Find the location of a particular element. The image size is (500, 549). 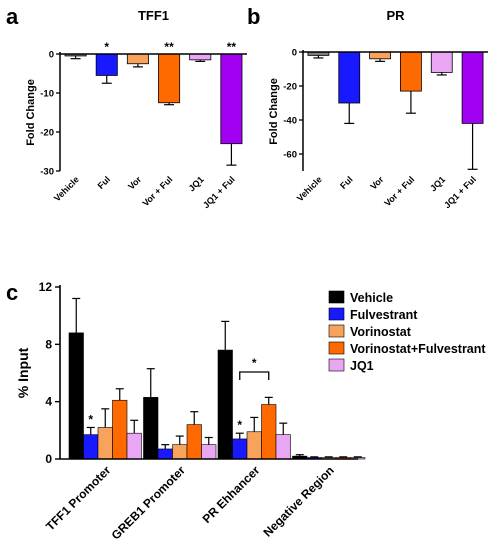

y-tick-label: 8 is located at coordinates (48, 344).